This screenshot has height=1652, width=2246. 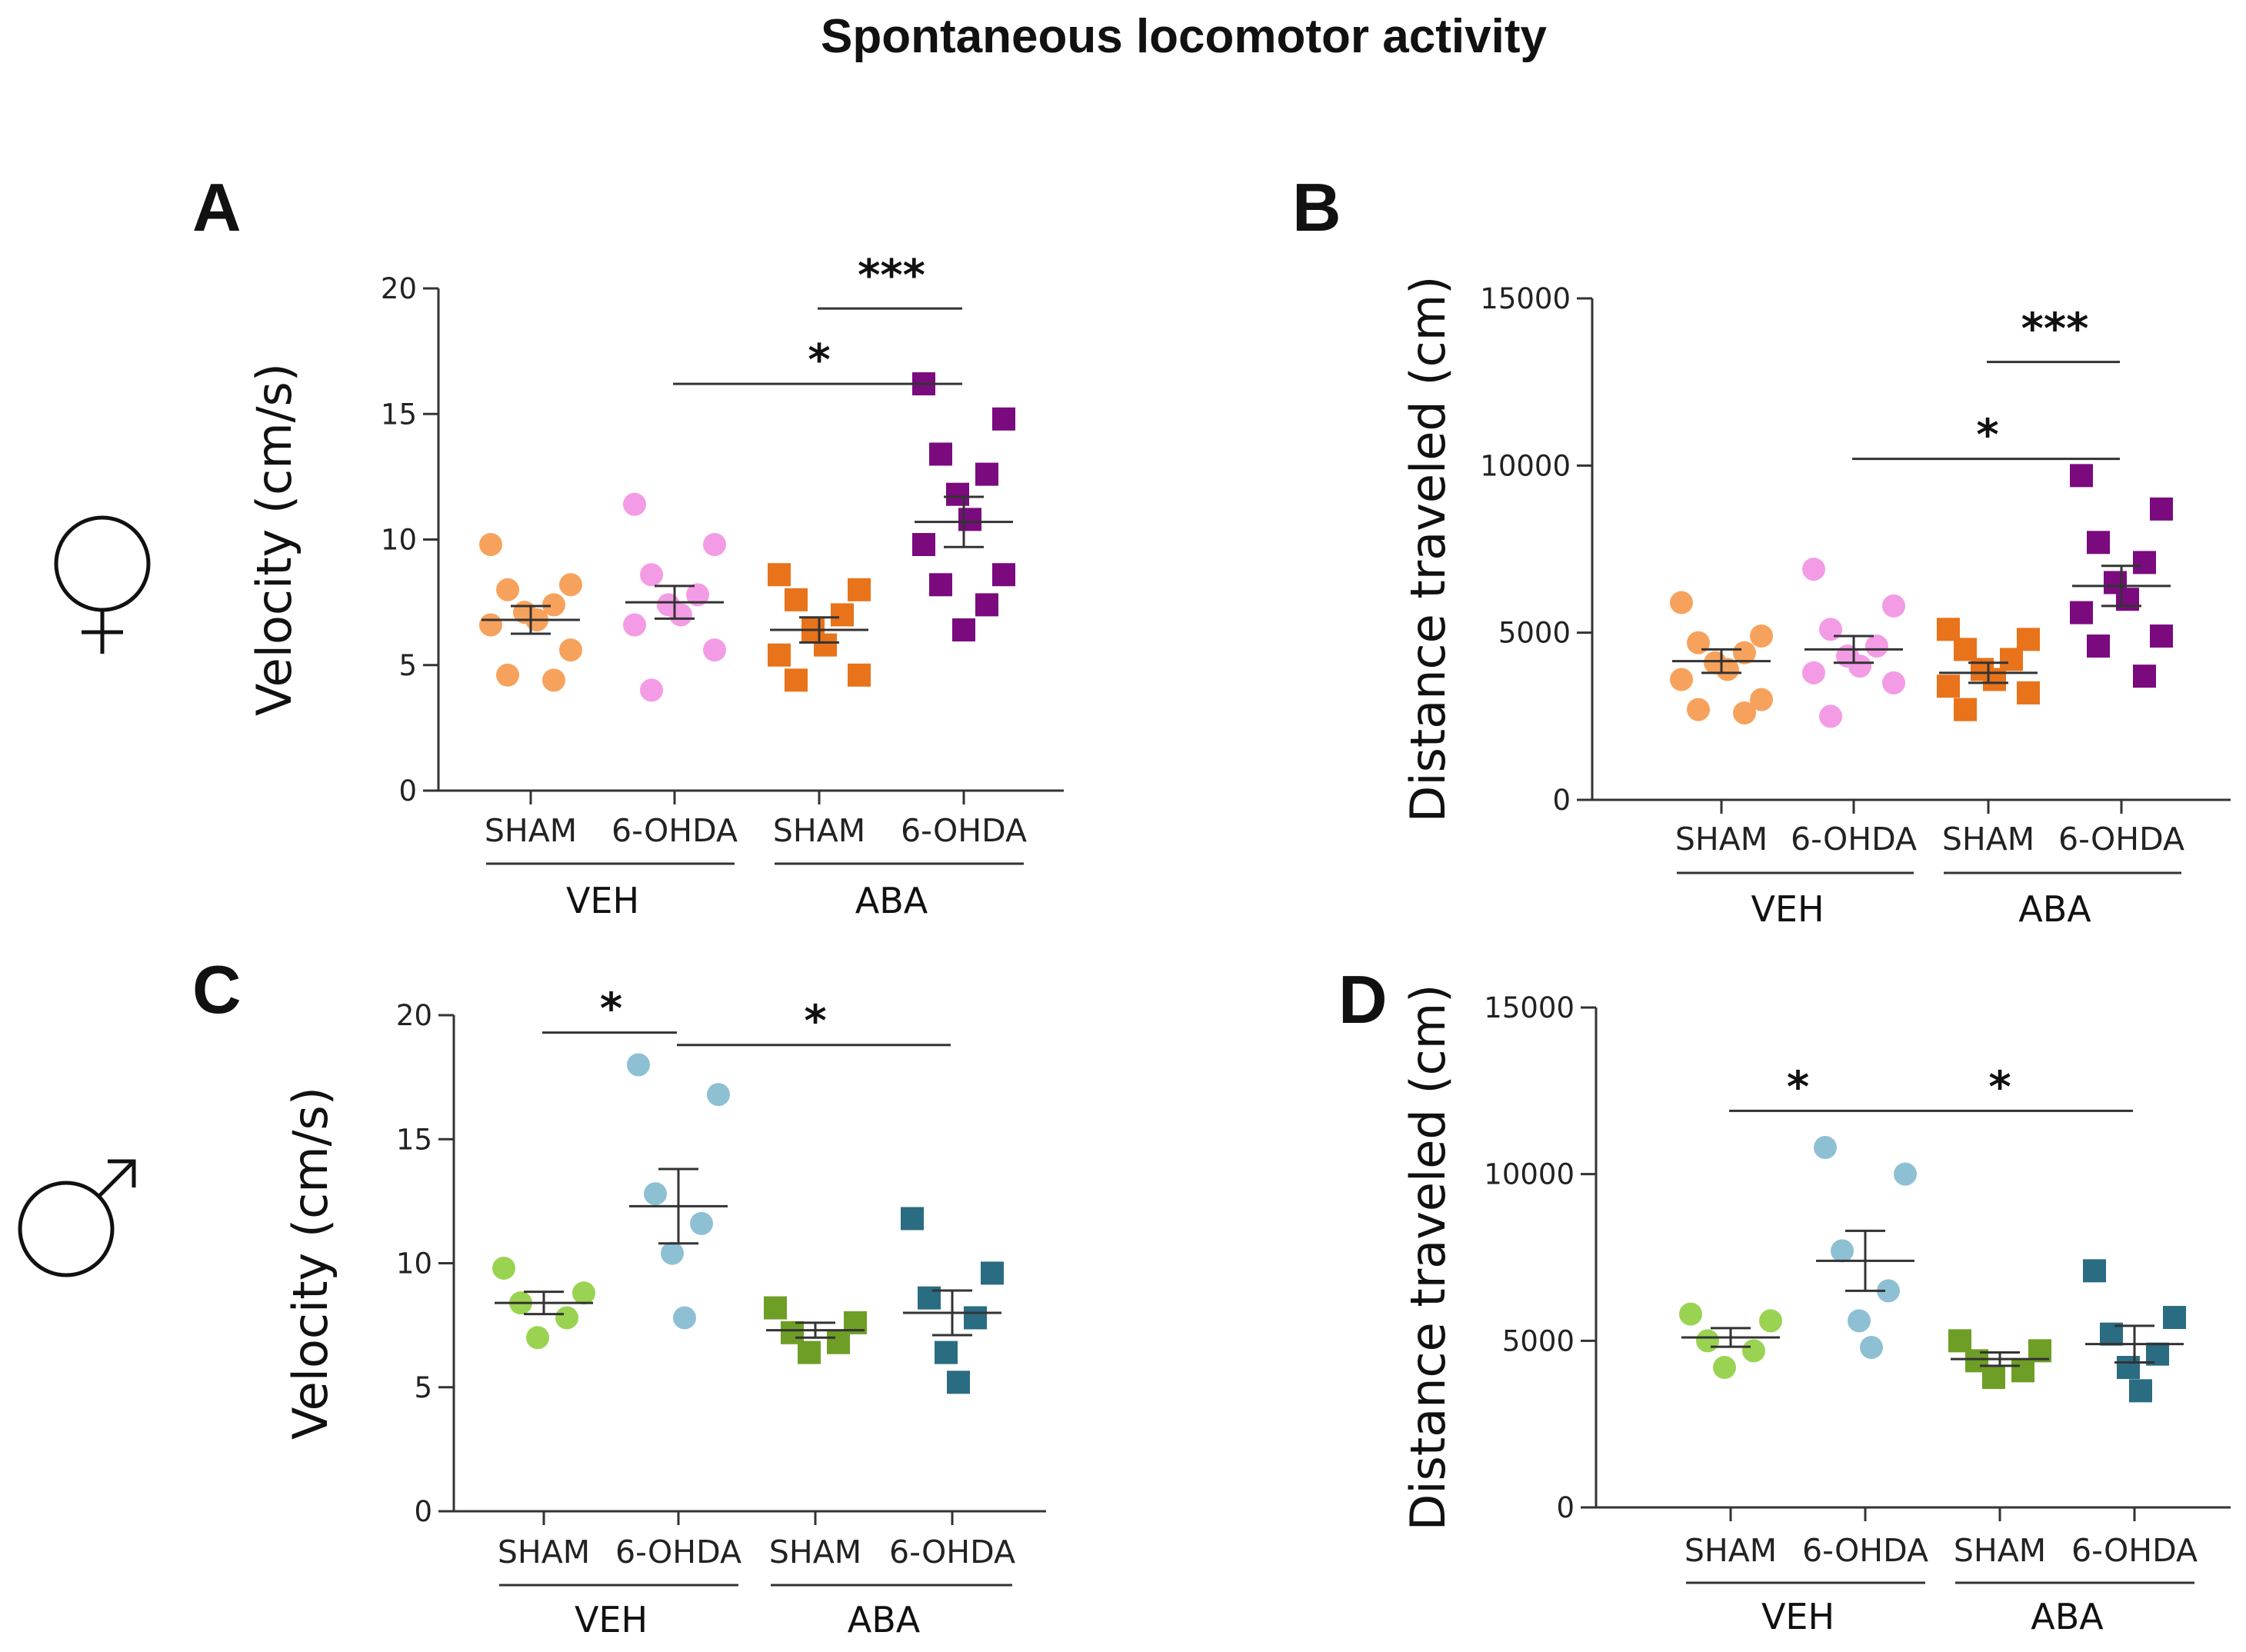 What do you see at coordinates (414, 1264) in the screenshot?
I see `y-tick-label: 10` at bounding box center [414, 1264].